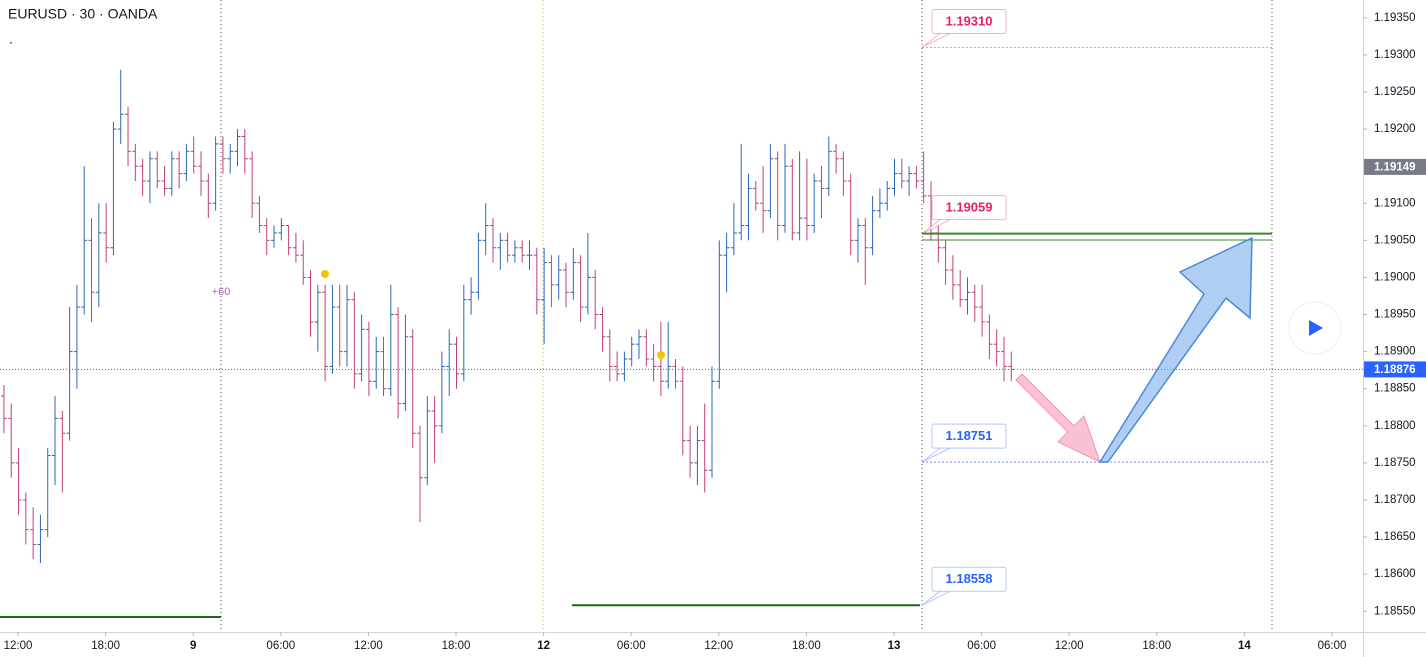 The height and width of the screenshot is (657, 1426). What do you see at coordinates (543, 646) in the screenshot?
I see `x-tick-label: 12` at bounding box center [543, 646].